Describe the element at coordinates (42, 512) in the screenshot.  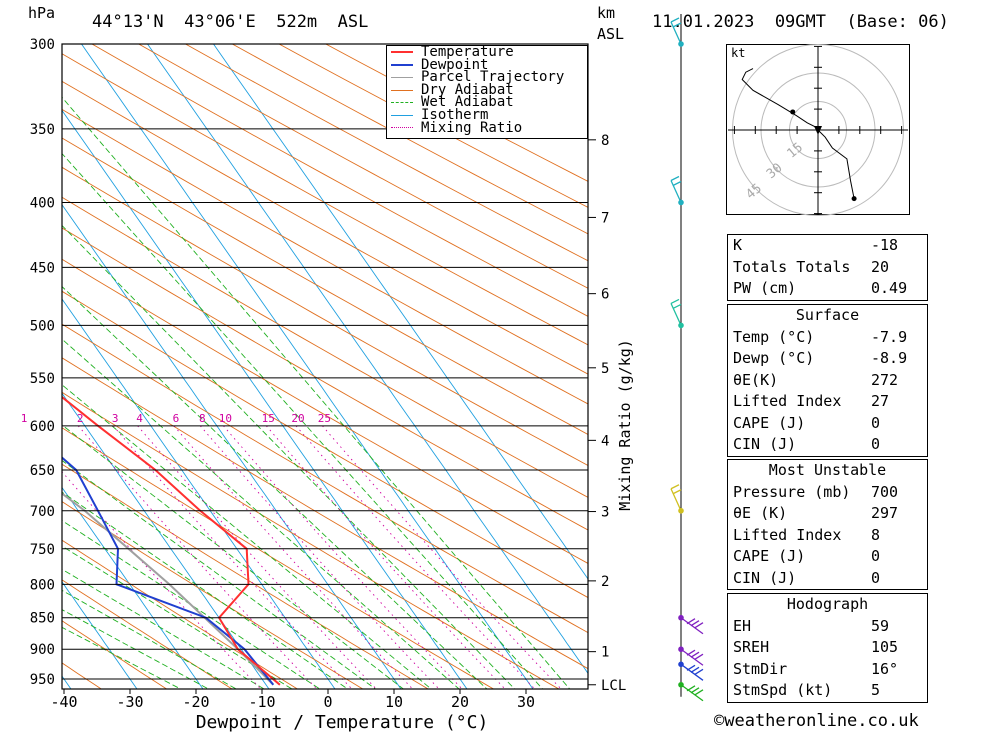
I see `pressure-tick-label: 700` at that location.